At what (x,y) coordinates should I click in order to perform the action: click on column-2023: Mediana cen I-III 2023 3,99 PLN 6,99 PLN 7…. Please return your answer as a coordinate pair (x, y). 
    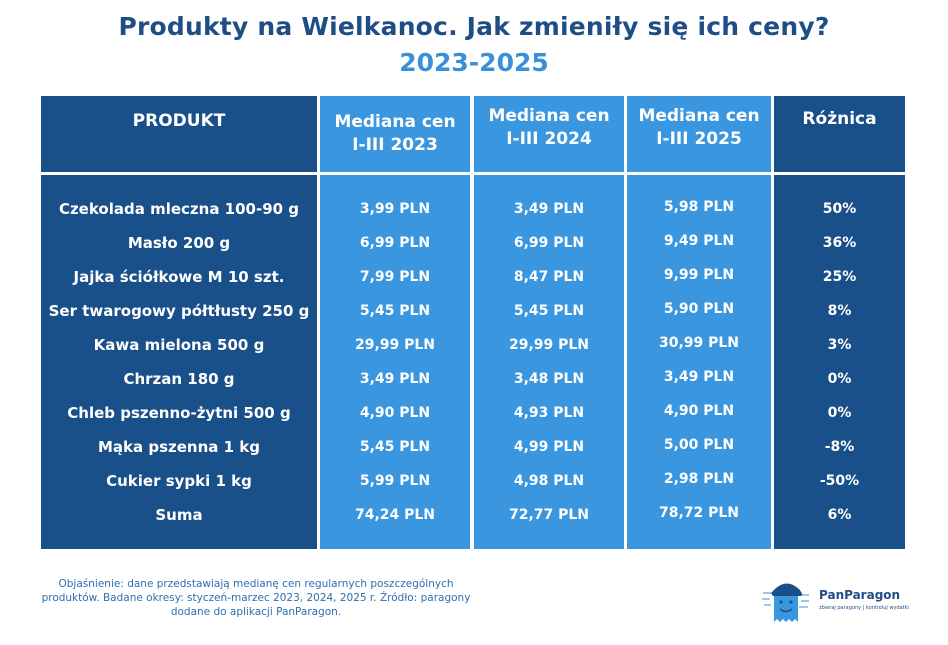
    Looking at the image, I should click on (395, 322).